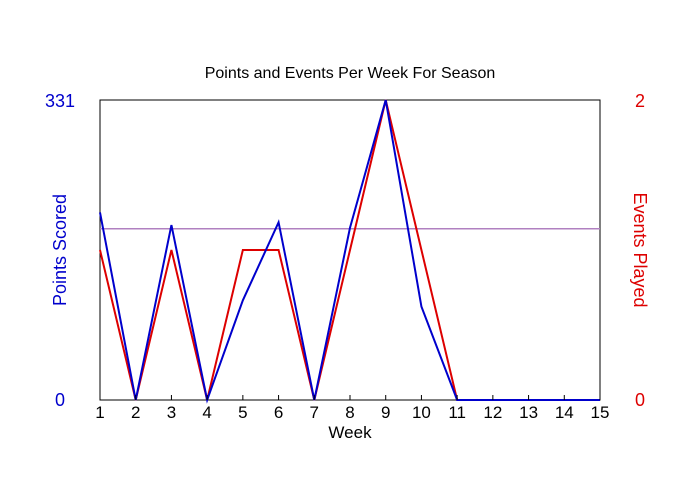 The height and width of the screenshot is (500, 700). Describe the element at coordinates (278, 412) in the screenshot. I see `x-tick-label: 6` at that location.